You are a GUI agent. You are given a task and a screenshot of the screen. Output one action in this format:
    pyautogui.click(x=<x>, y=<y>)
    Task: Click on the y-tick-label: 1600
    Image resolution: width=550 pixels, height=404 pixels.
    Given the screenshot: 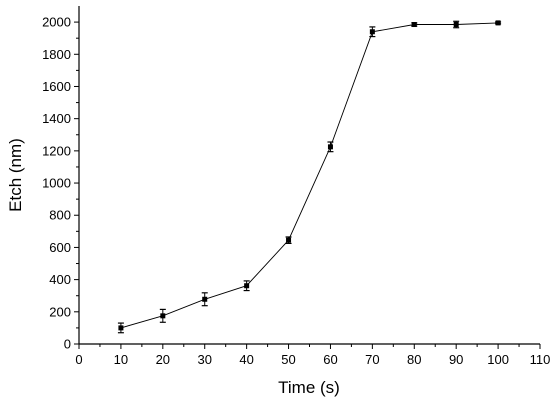 What is the action you would take?
    pyautogui.click(x=56, y=86)
    